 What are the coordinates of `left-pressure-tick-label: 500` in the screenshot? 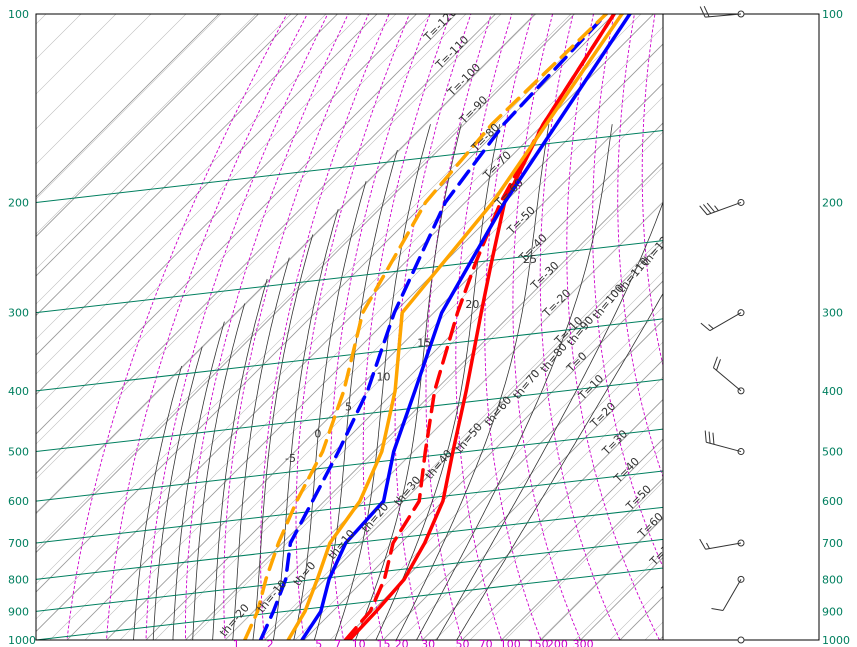 It's located at (18, 452).